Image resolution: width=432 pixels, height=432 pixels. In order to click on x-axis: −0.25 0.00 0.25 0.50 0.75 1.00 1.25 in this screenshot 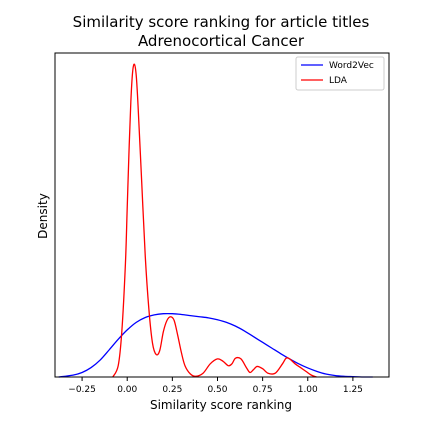, I will do `click(215, 386)`.